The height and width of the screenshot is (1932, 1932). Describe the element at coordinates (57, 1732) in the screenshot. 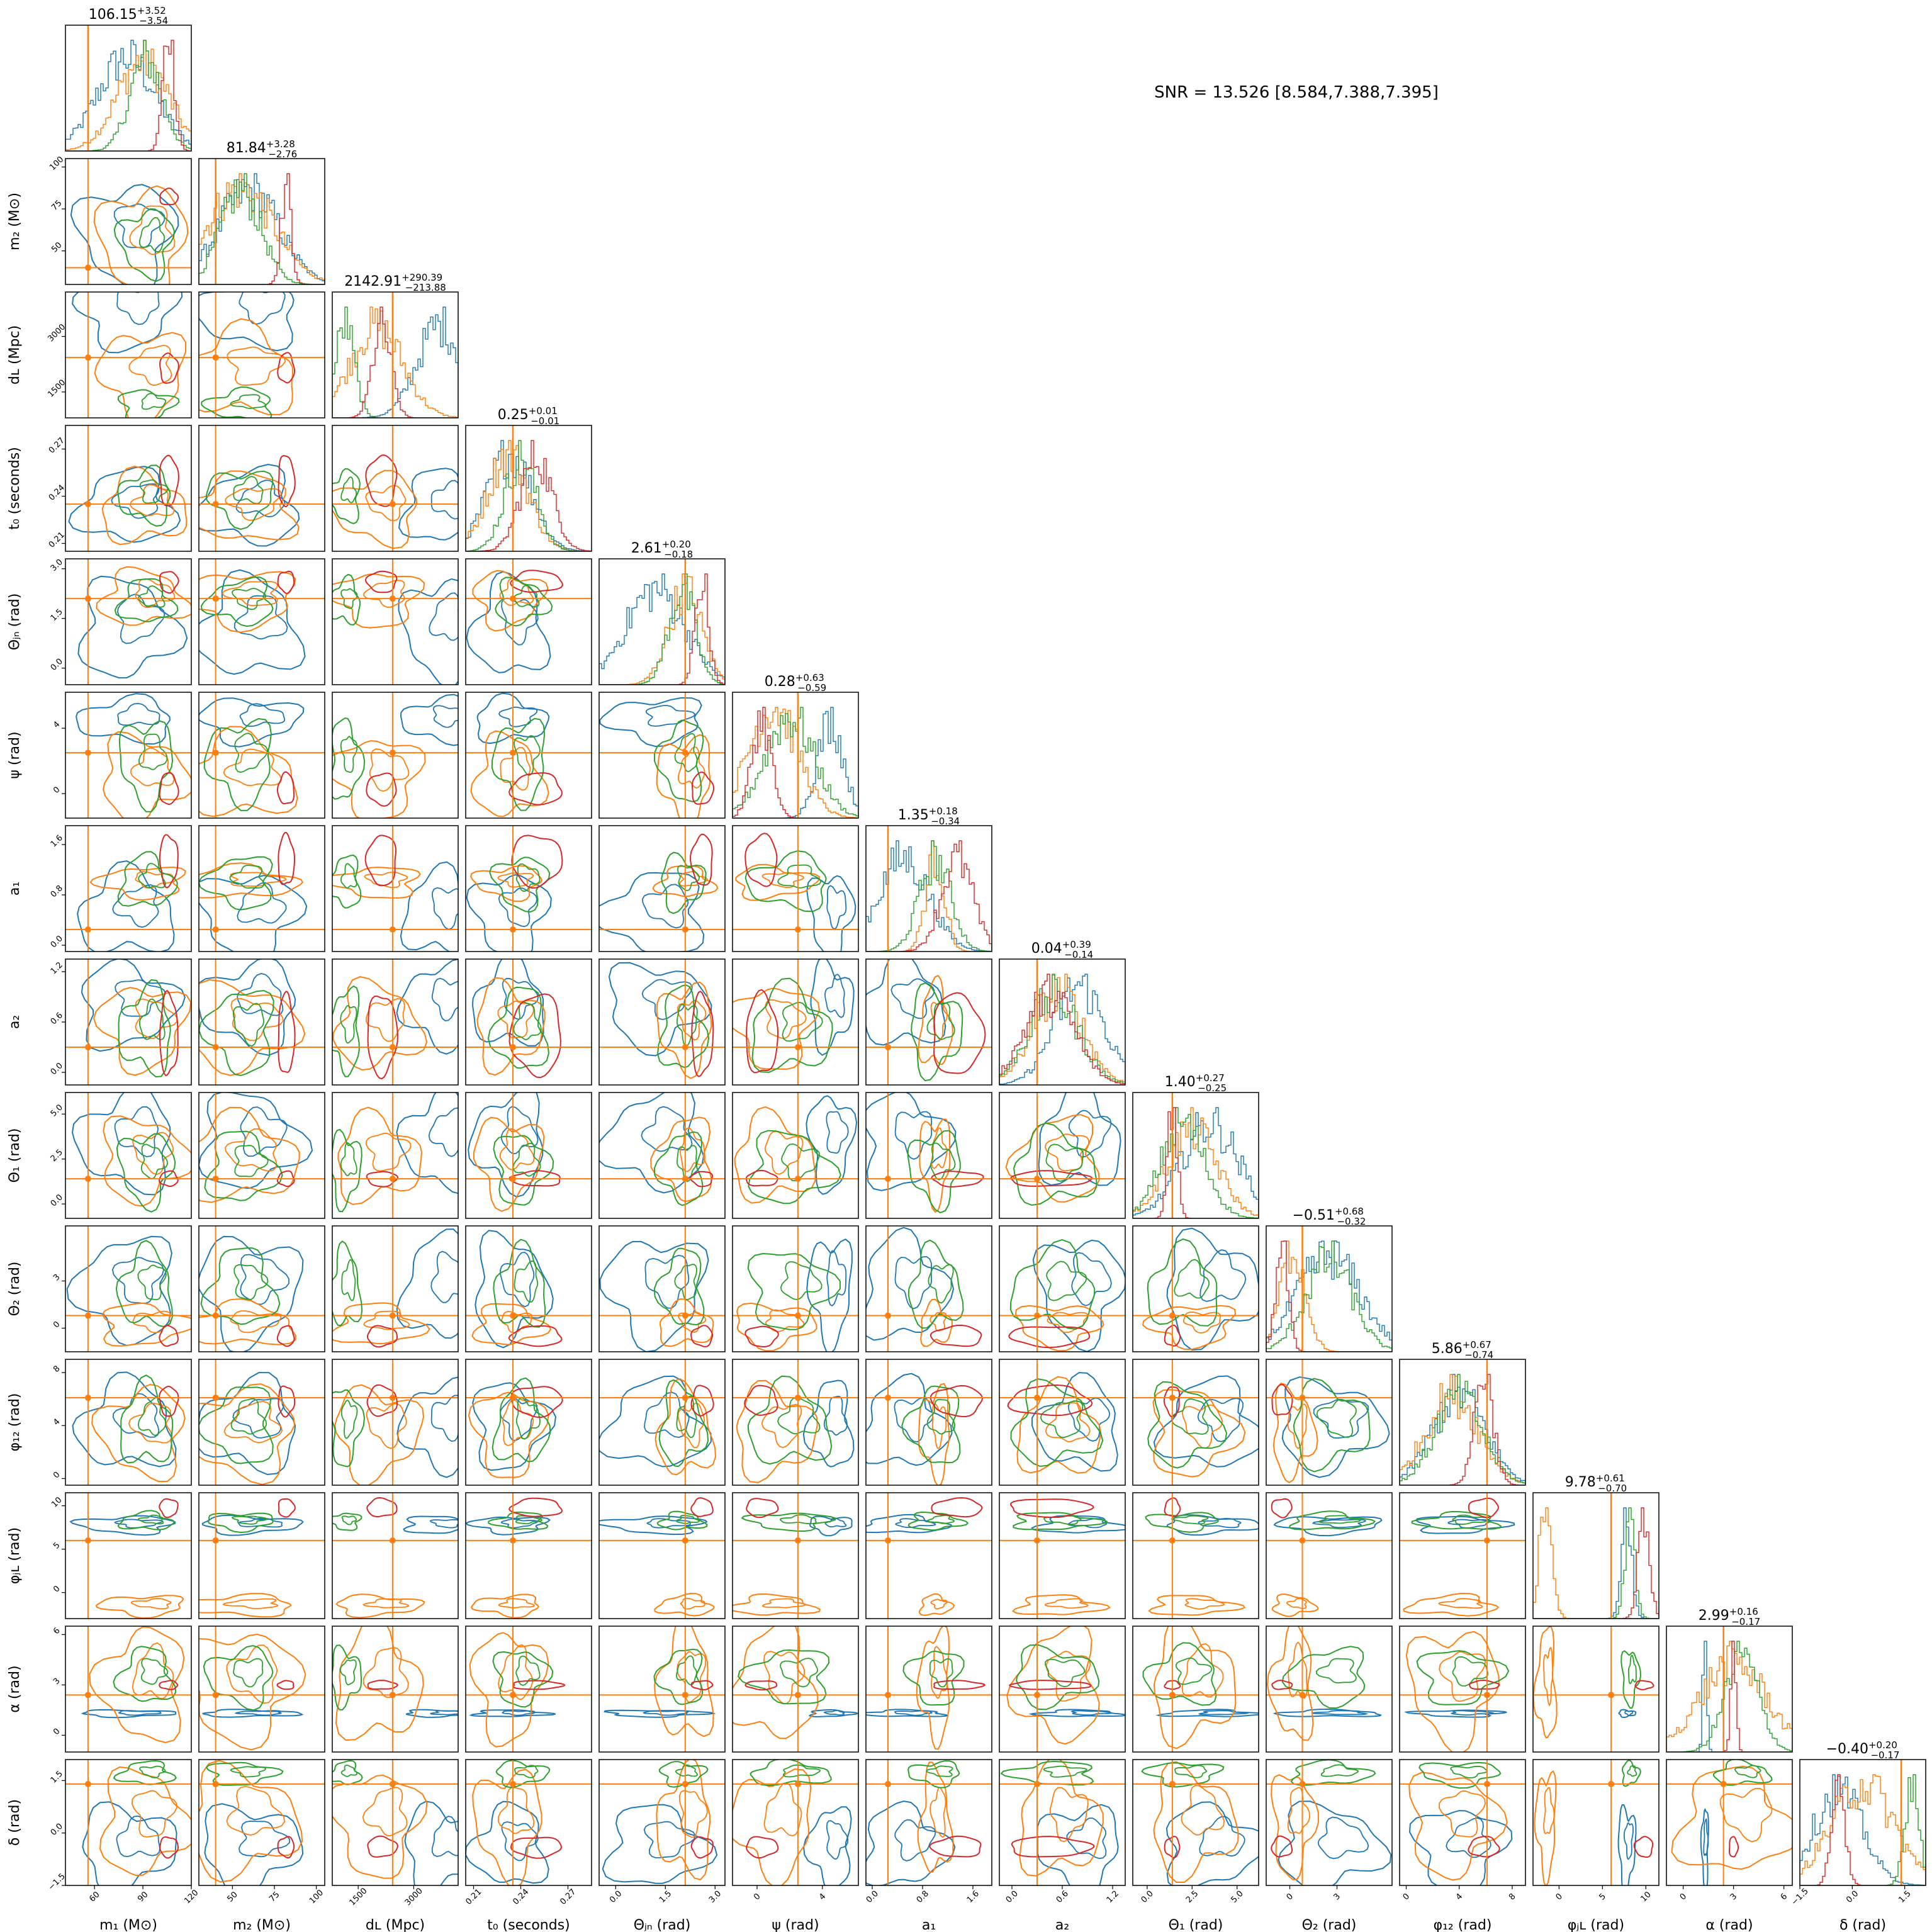

I see `y-tick-label: 0` at that location.